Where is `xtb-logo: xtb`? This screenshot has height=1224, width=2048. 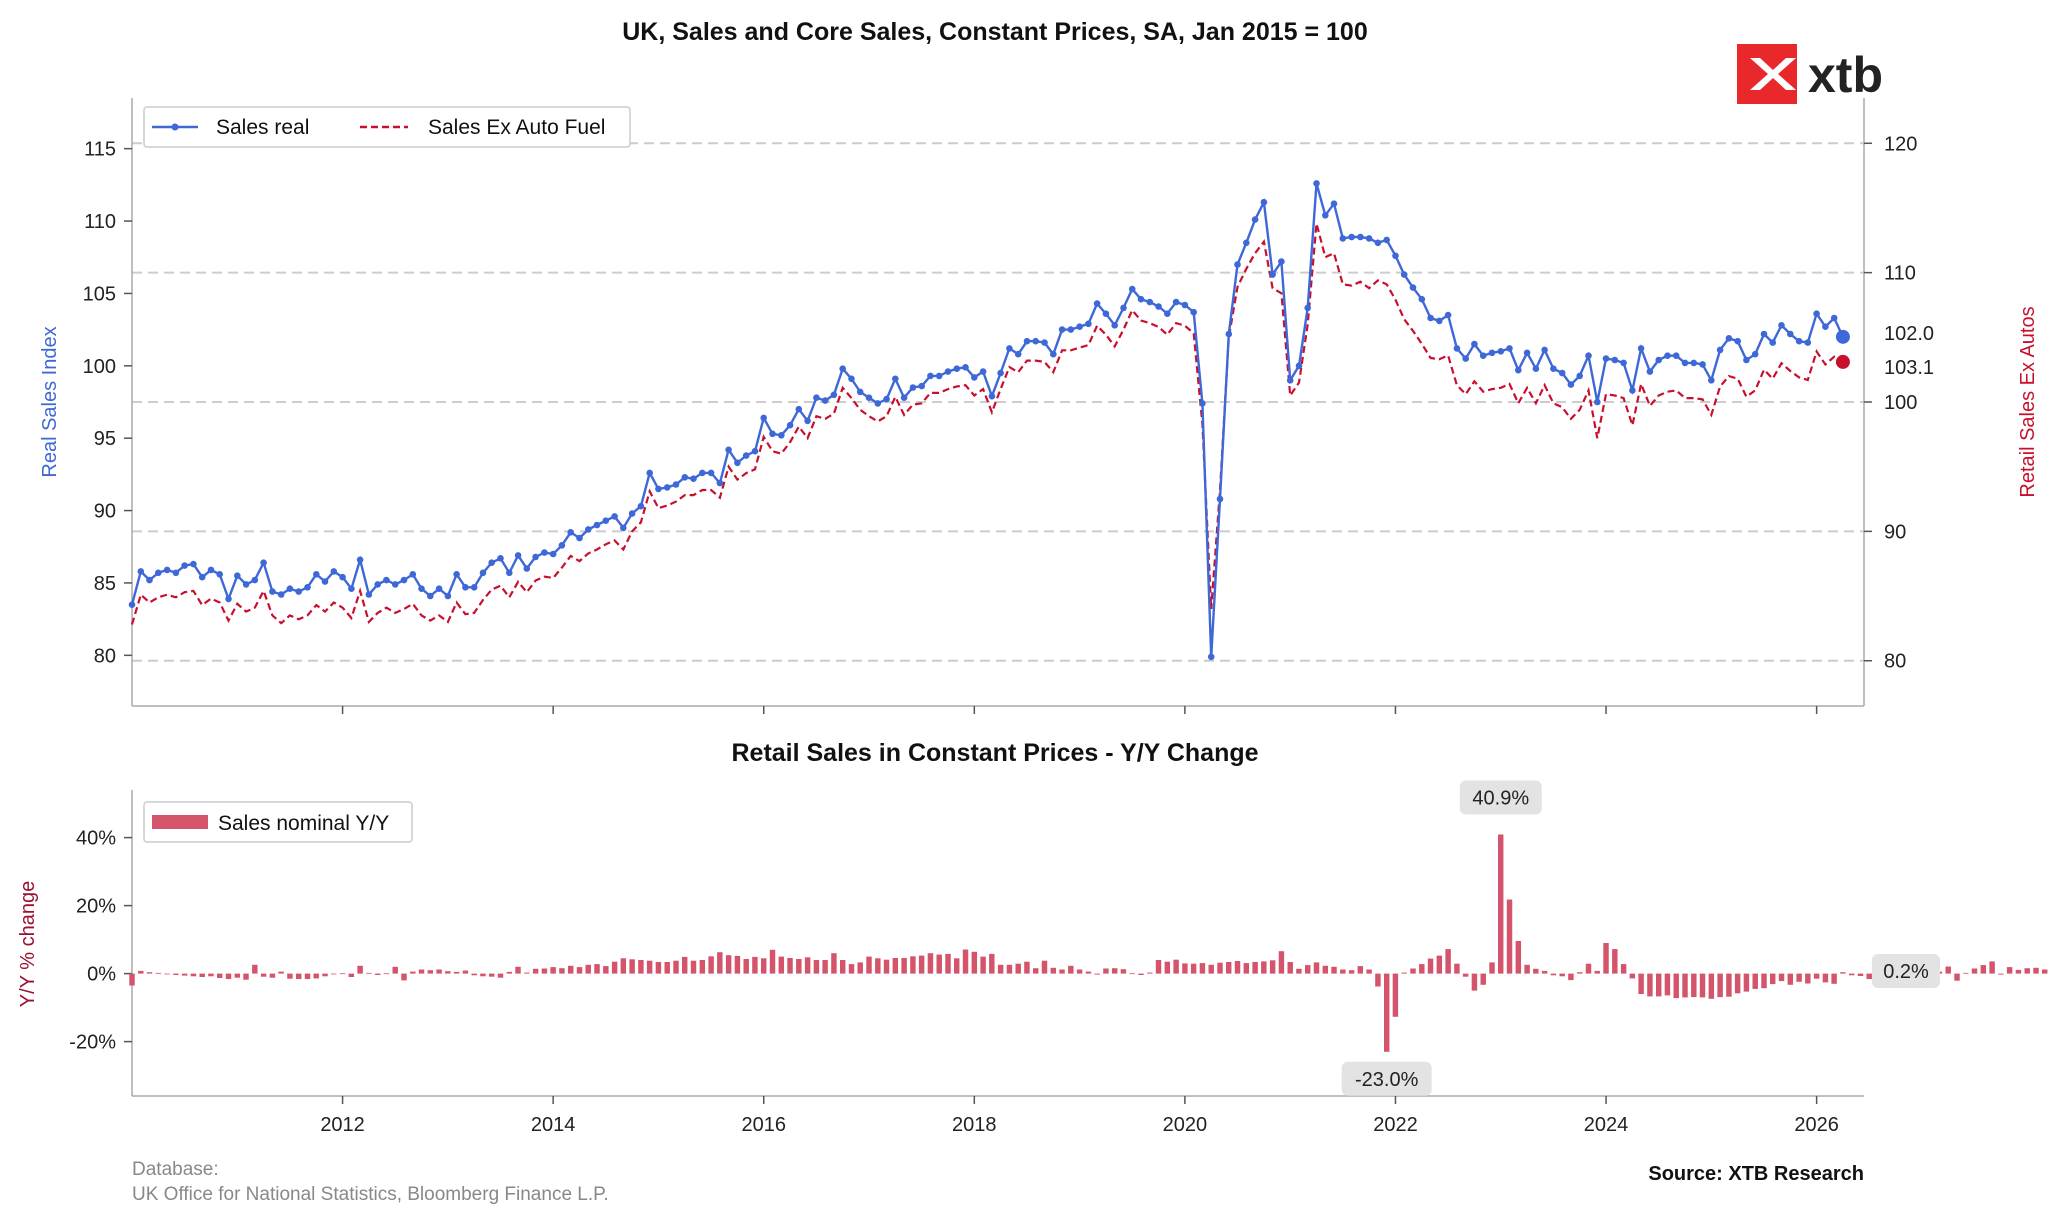 xtb-logo: xtb is located at coordinates (1810, 74).